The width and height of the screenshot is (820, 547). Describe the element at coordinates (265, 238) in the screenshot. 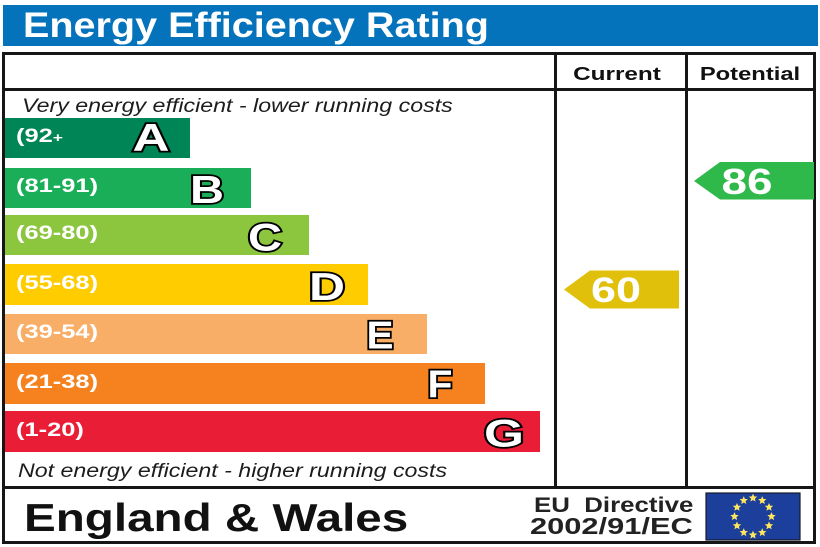

I see `svg-text: C` at that location.